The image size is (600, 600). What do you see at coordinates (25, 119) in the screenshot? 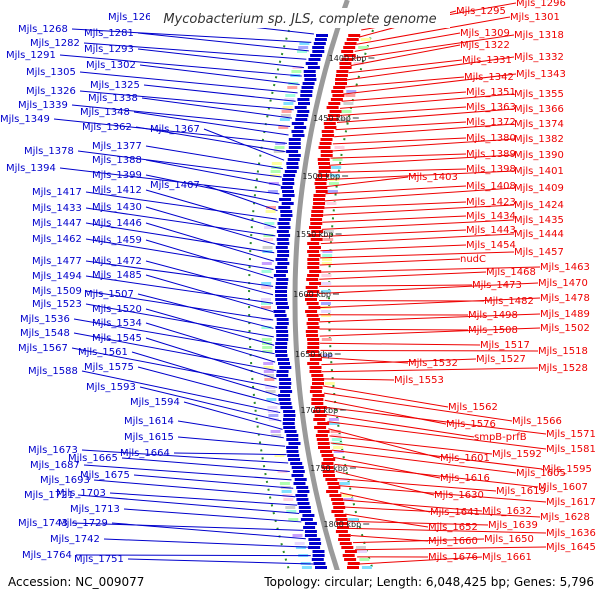
I see `gene-label-mjls_1349: Mjls_1349` at bounding box center [25, 119].